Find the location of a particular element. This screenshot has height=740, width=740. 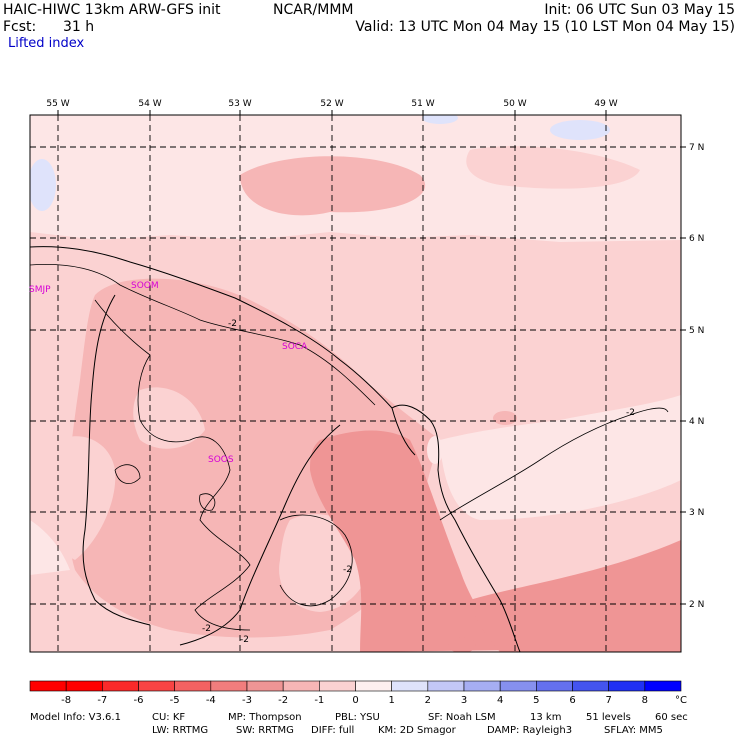

info-sw: SW: RRTMG is located at coordinates (265, 730).